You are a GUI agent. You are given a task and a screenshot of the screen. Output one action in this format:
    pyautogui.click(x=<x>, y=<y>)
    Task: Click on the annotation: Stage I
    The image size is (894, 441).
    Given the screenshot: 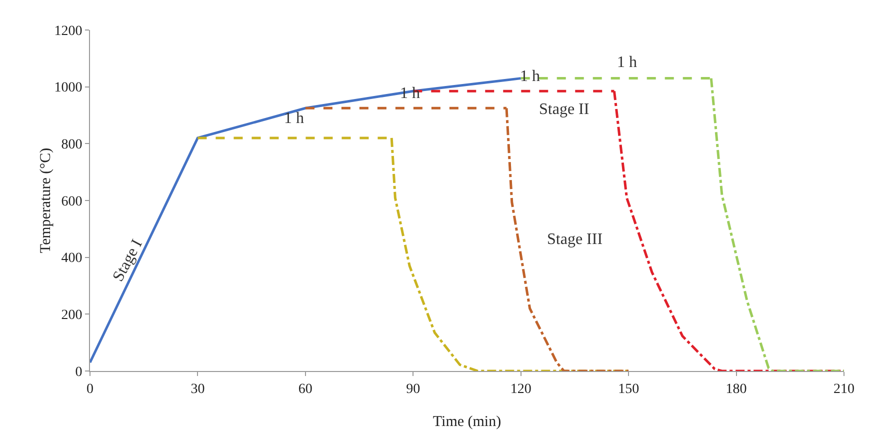 What is the action you would take?
    pyautogui.click(x=128, y=260)
    